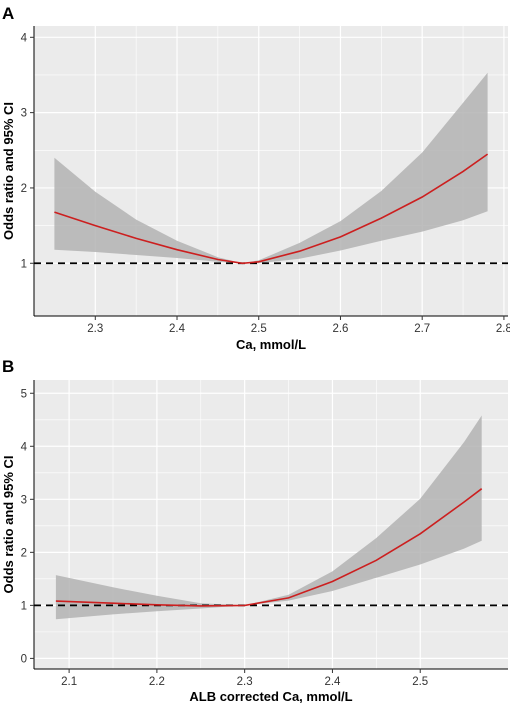 The width and height of the screenshot is (510, 709). What do you see at coordinates (270, 696) in the screenshot?
I see `x-axis-title: ALB corrected Ca, mmol/L` at bounding box center [270, 696].